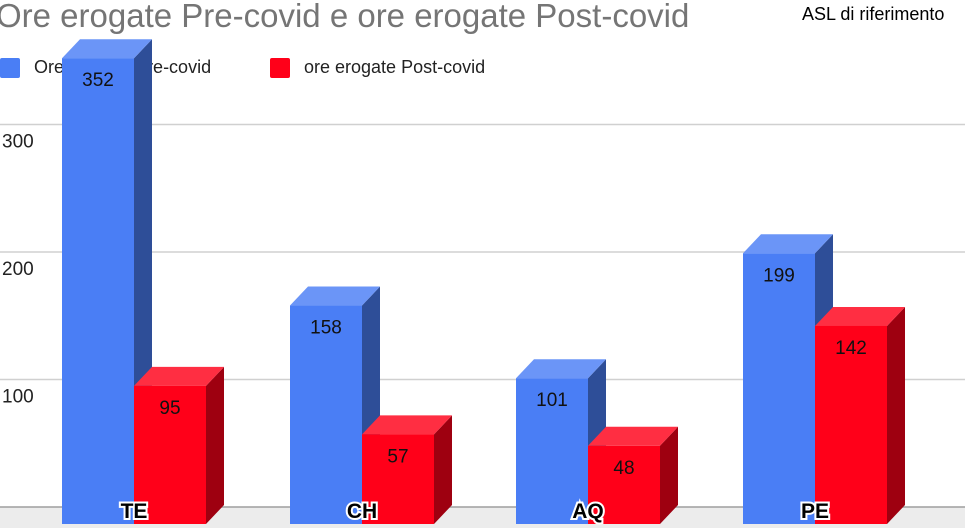 The height and width of the screenshot is (528, 965). Describe the element at coordinates (896, 415) in the screenshot. I see `bar-side-pe-post-covid` at that location.